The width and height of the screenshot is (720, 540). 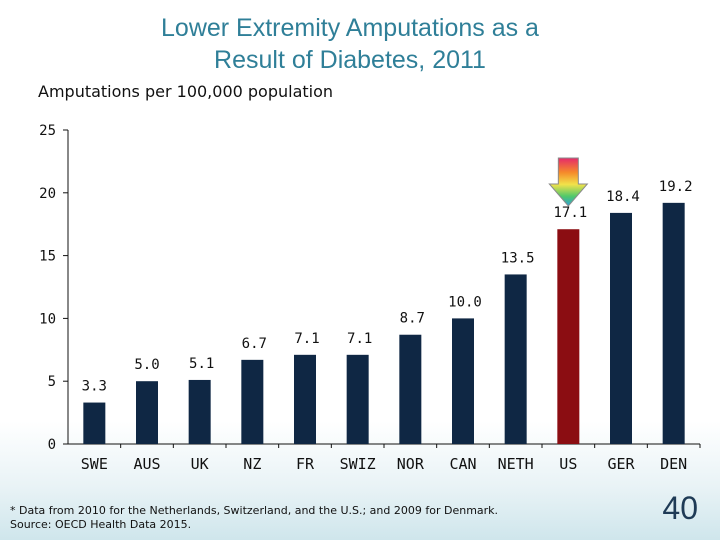 I want to click on bar-den, so click(x=673, y=323).